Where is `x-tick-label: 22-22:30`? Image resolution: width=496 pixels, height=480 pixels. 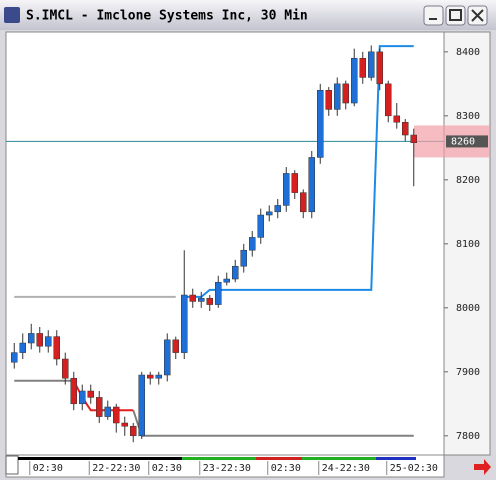 x-tick-label: 22-22:30 is located at coordinates (116, 468).